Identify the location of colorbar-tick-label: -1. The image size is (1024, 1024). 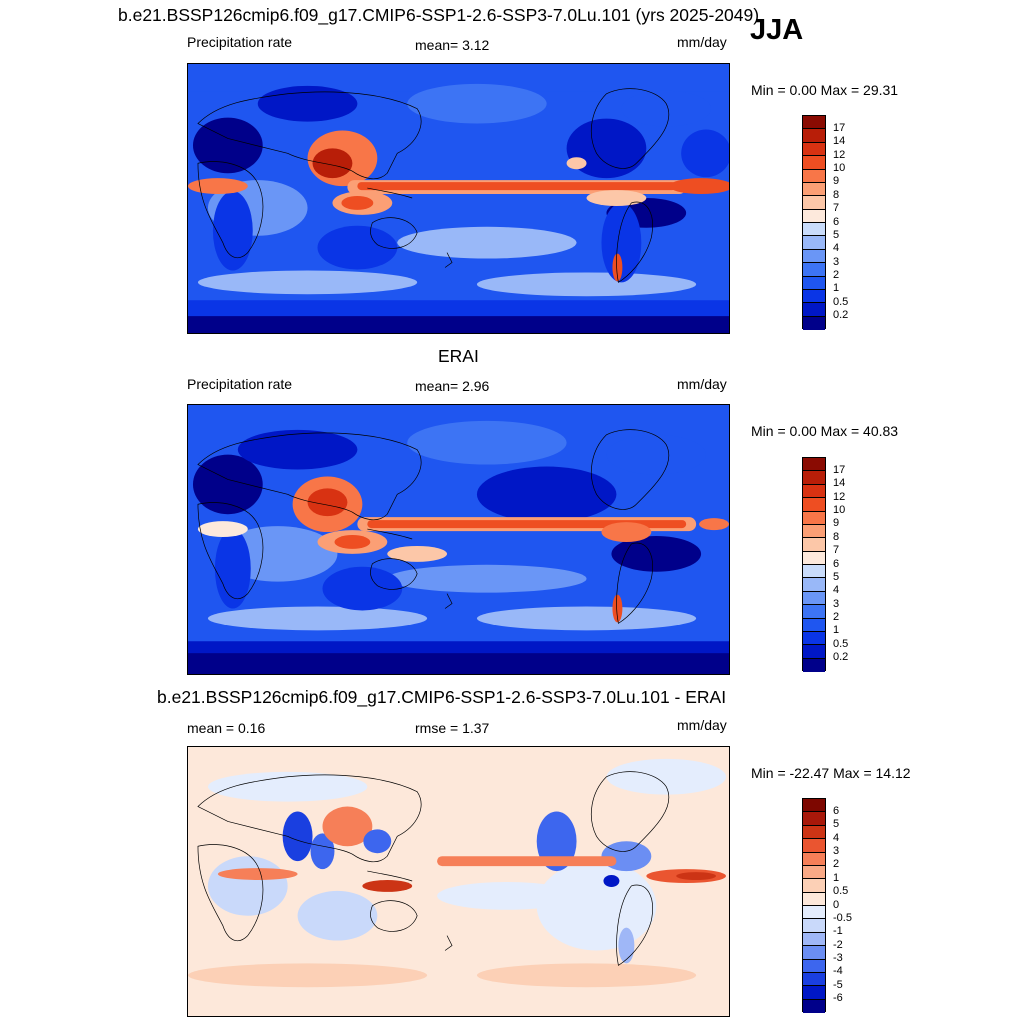
(838, 931).